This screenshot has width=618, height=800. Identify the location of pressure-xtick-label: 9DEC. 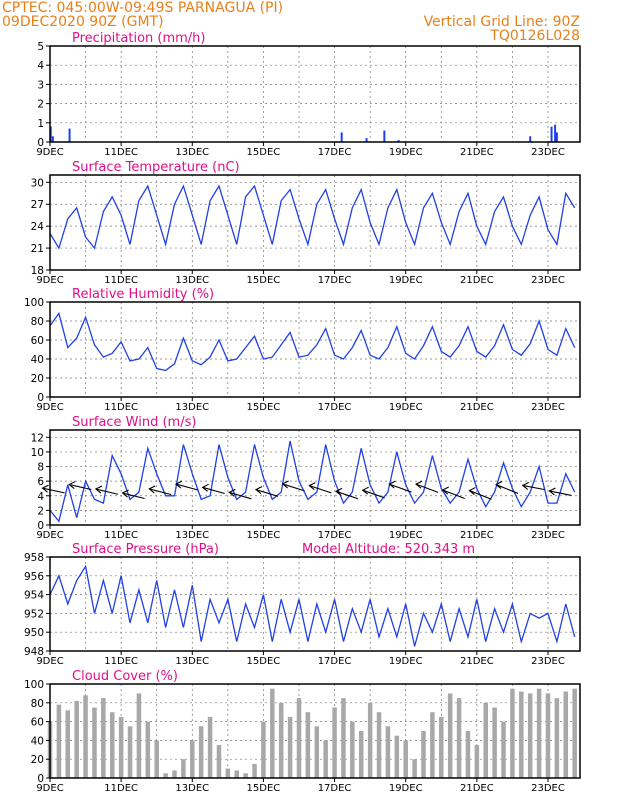
(49, 661).